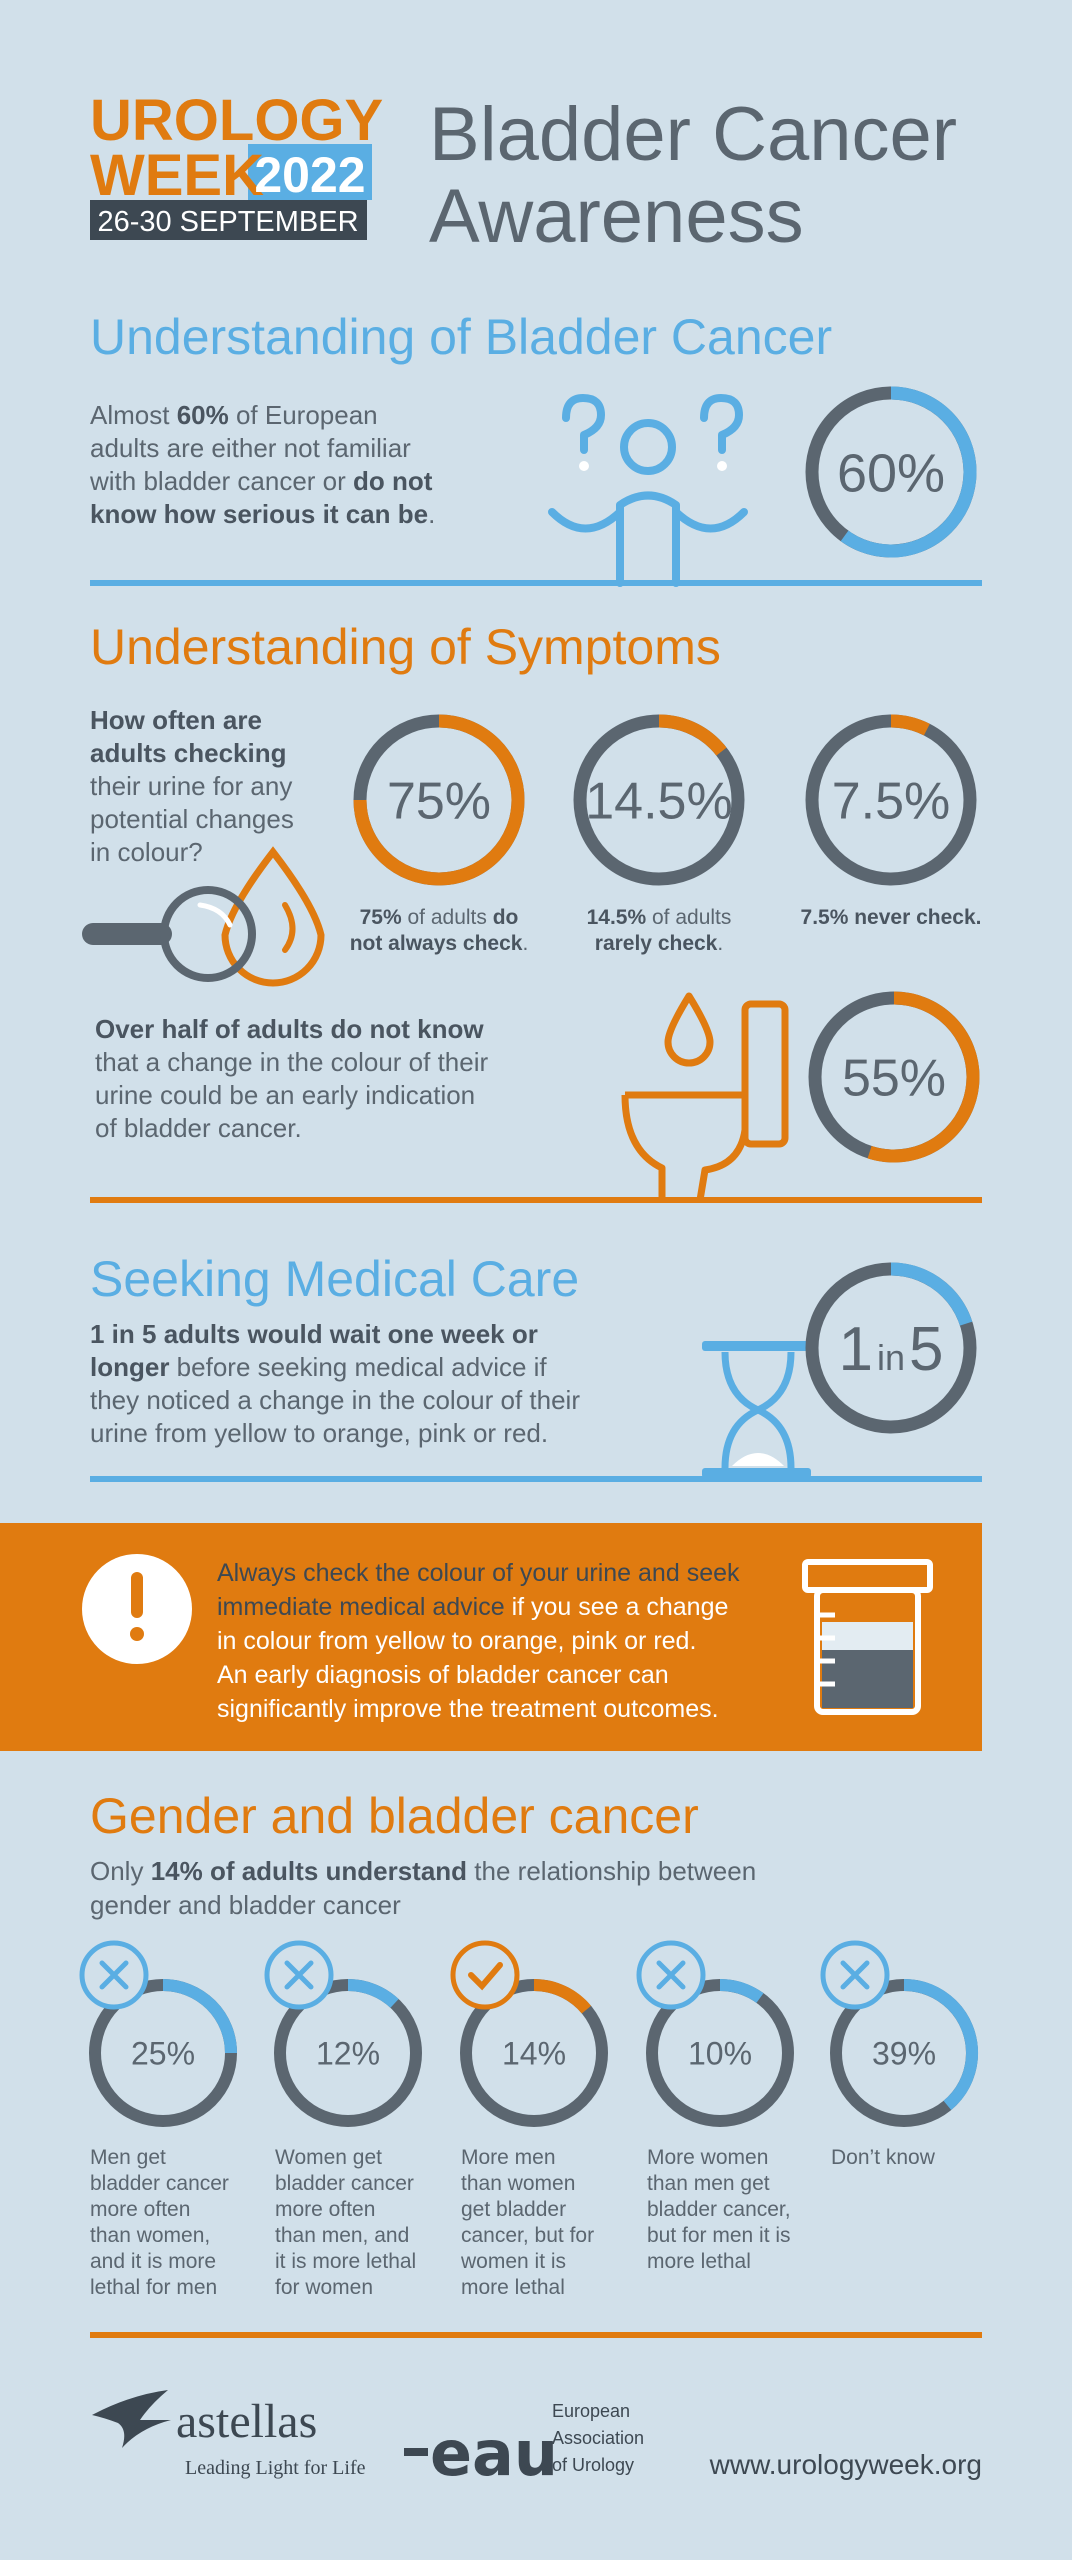  I want to click on caption-line: women it is, so click(513, 2261).